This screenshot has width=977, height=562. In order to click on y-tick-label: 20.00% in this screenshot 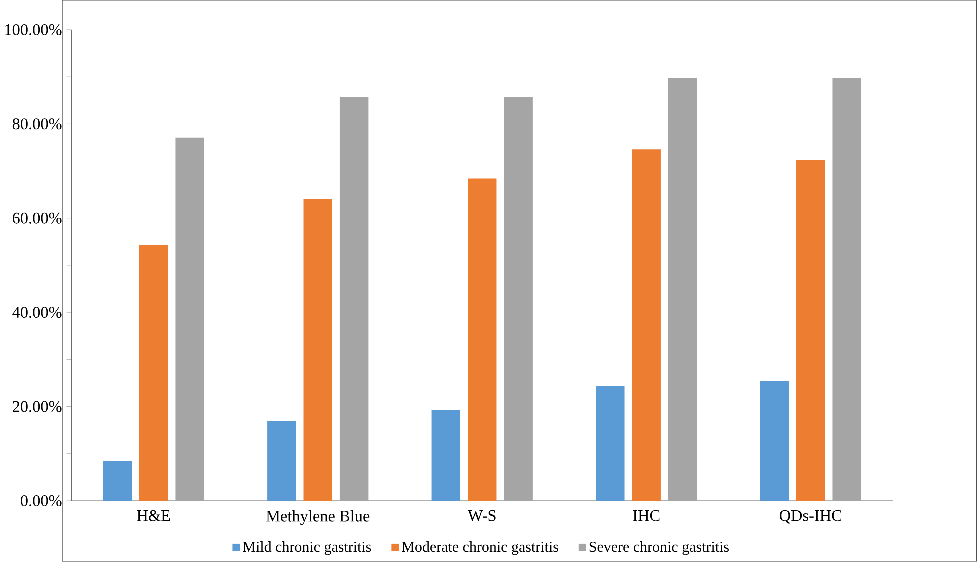, I will do `click(37, 406)`.